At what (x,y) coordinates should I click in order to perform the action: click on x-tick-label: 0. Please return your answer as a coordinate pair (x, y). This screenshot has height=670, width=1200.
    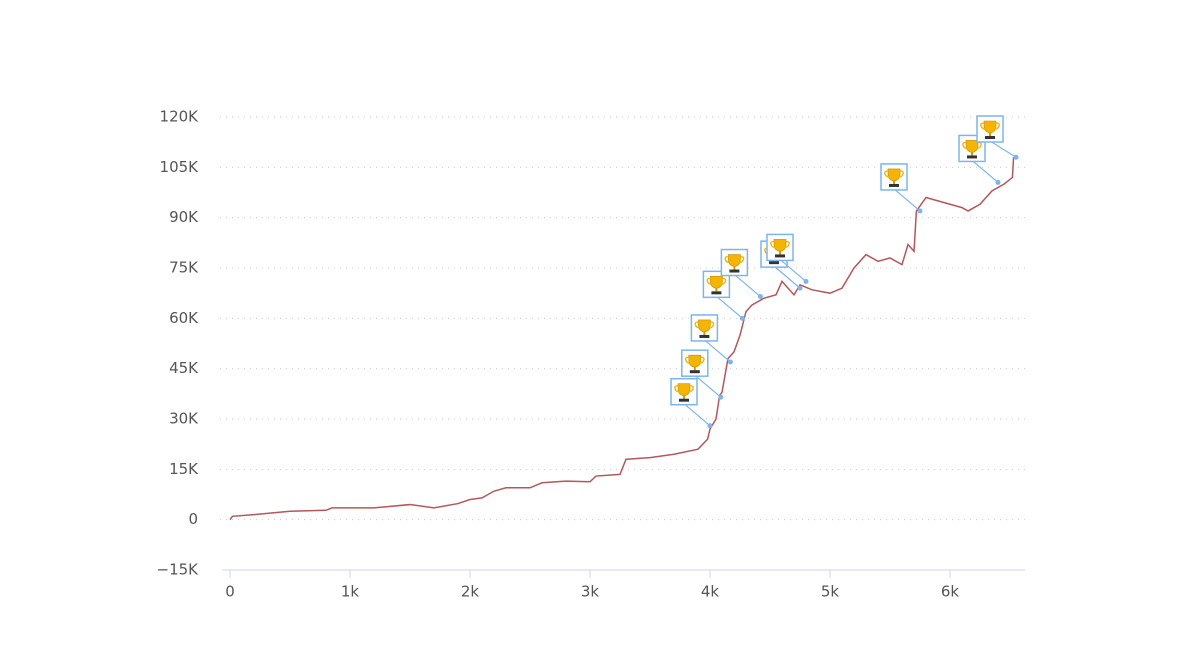
    Looking at the image, I should click on (230, 592).